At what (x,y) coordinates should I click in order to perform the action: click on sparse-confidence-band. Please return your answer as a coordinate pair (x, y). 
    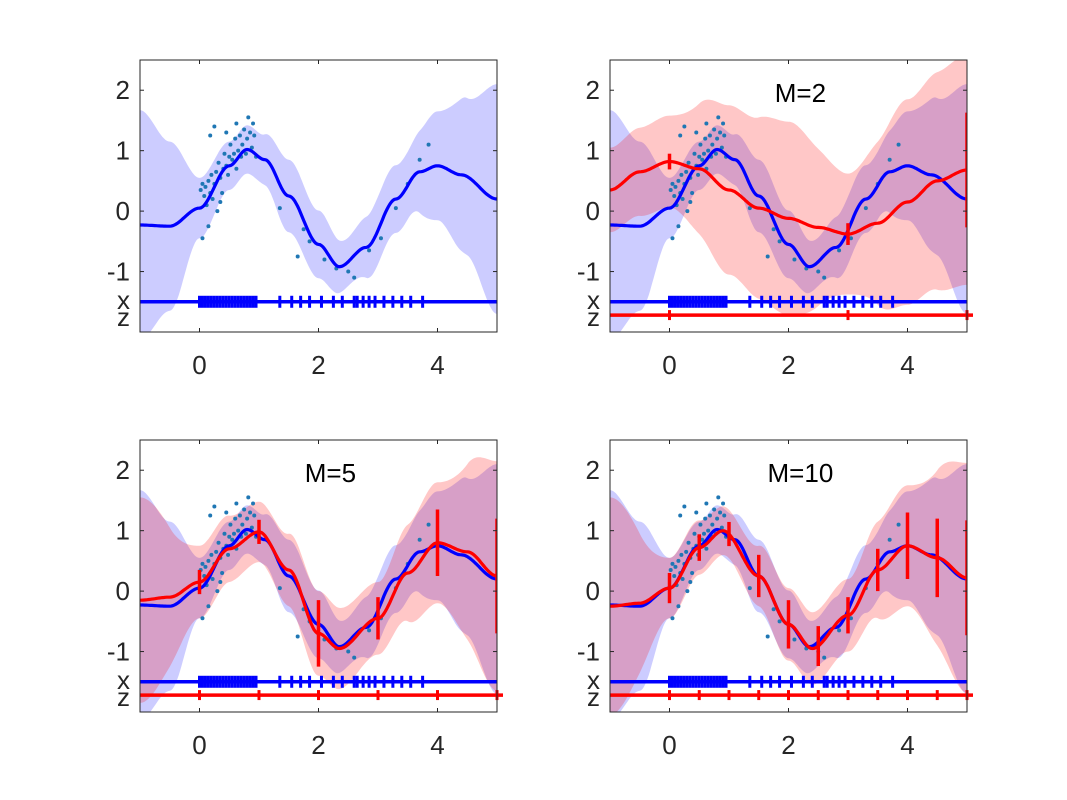
    Looking at the image, I should click on (318, 580).